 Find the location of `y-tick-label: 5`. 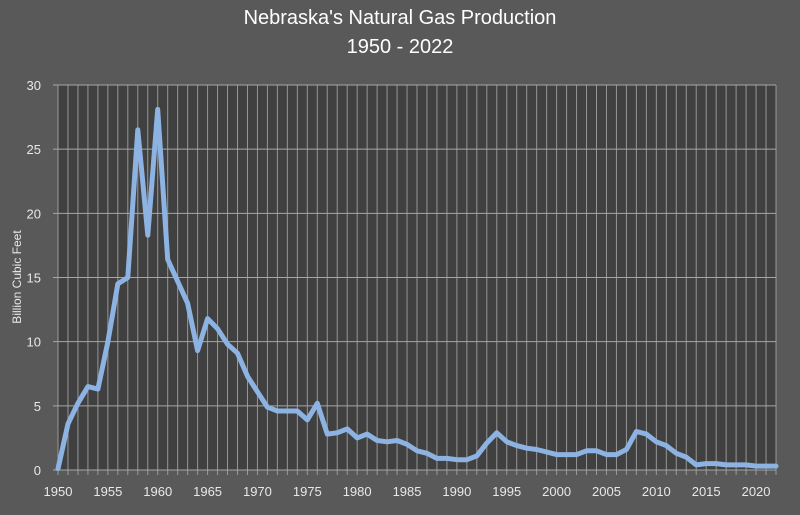

y-tick-label: 5 is located at coordinates (37, 406).